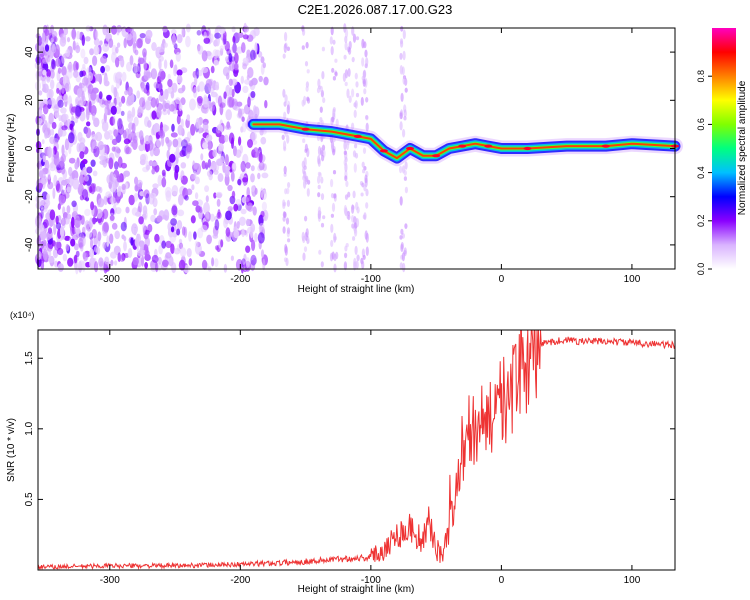 This screenshot has height=600, width=750. Describe the element at coordinates (29, 52) in the screenshot. I see `y-tick-label: 40` at that location.